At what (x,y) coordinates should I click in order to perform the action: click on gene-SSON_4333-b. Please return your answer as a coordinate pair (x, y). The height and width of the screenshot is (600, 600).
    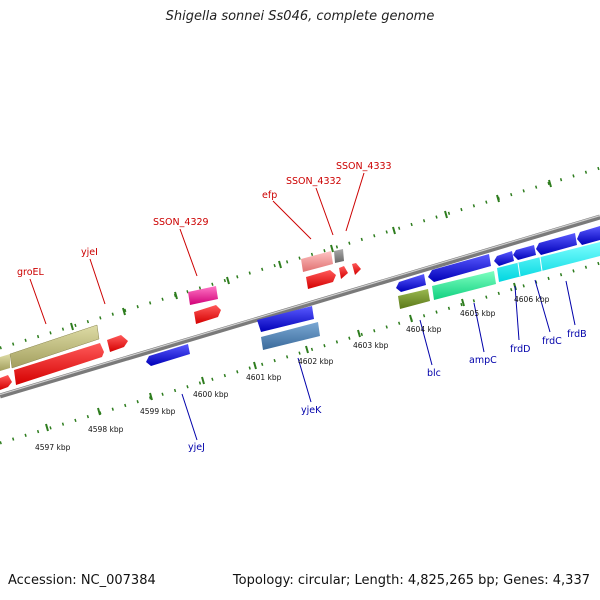
    Looking at the image, I should click on (356, 269).